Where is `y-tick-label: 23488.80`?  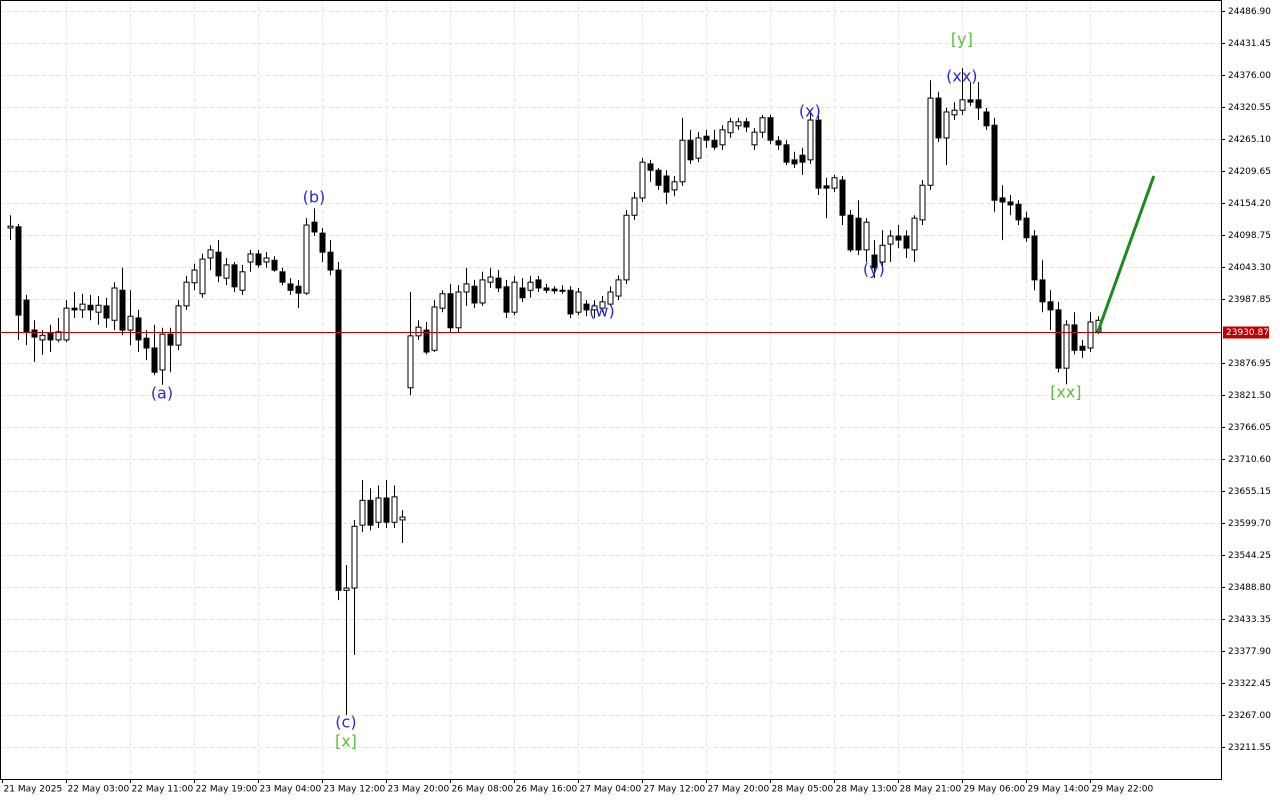 y-tick-label: 23488.80 is located at coordinates (1249, 588).